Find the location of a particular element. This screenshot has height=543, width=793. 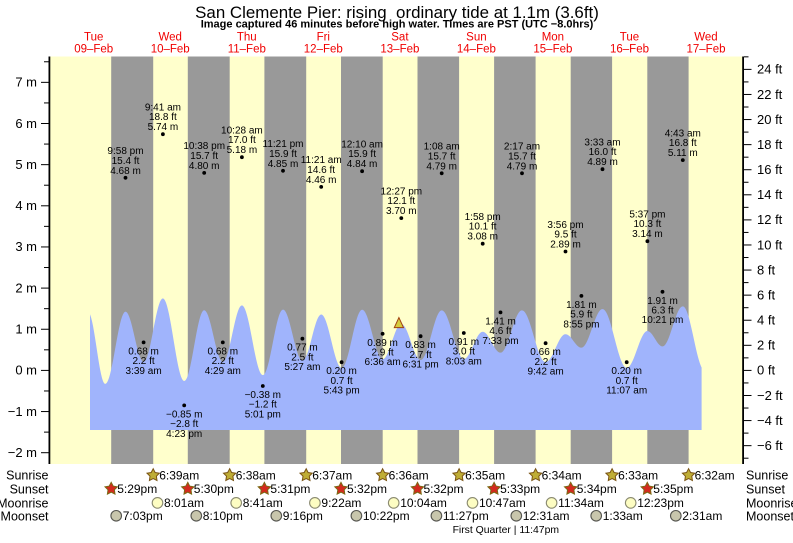

svg-text: −2 ft is located at coordinates (770, 395).